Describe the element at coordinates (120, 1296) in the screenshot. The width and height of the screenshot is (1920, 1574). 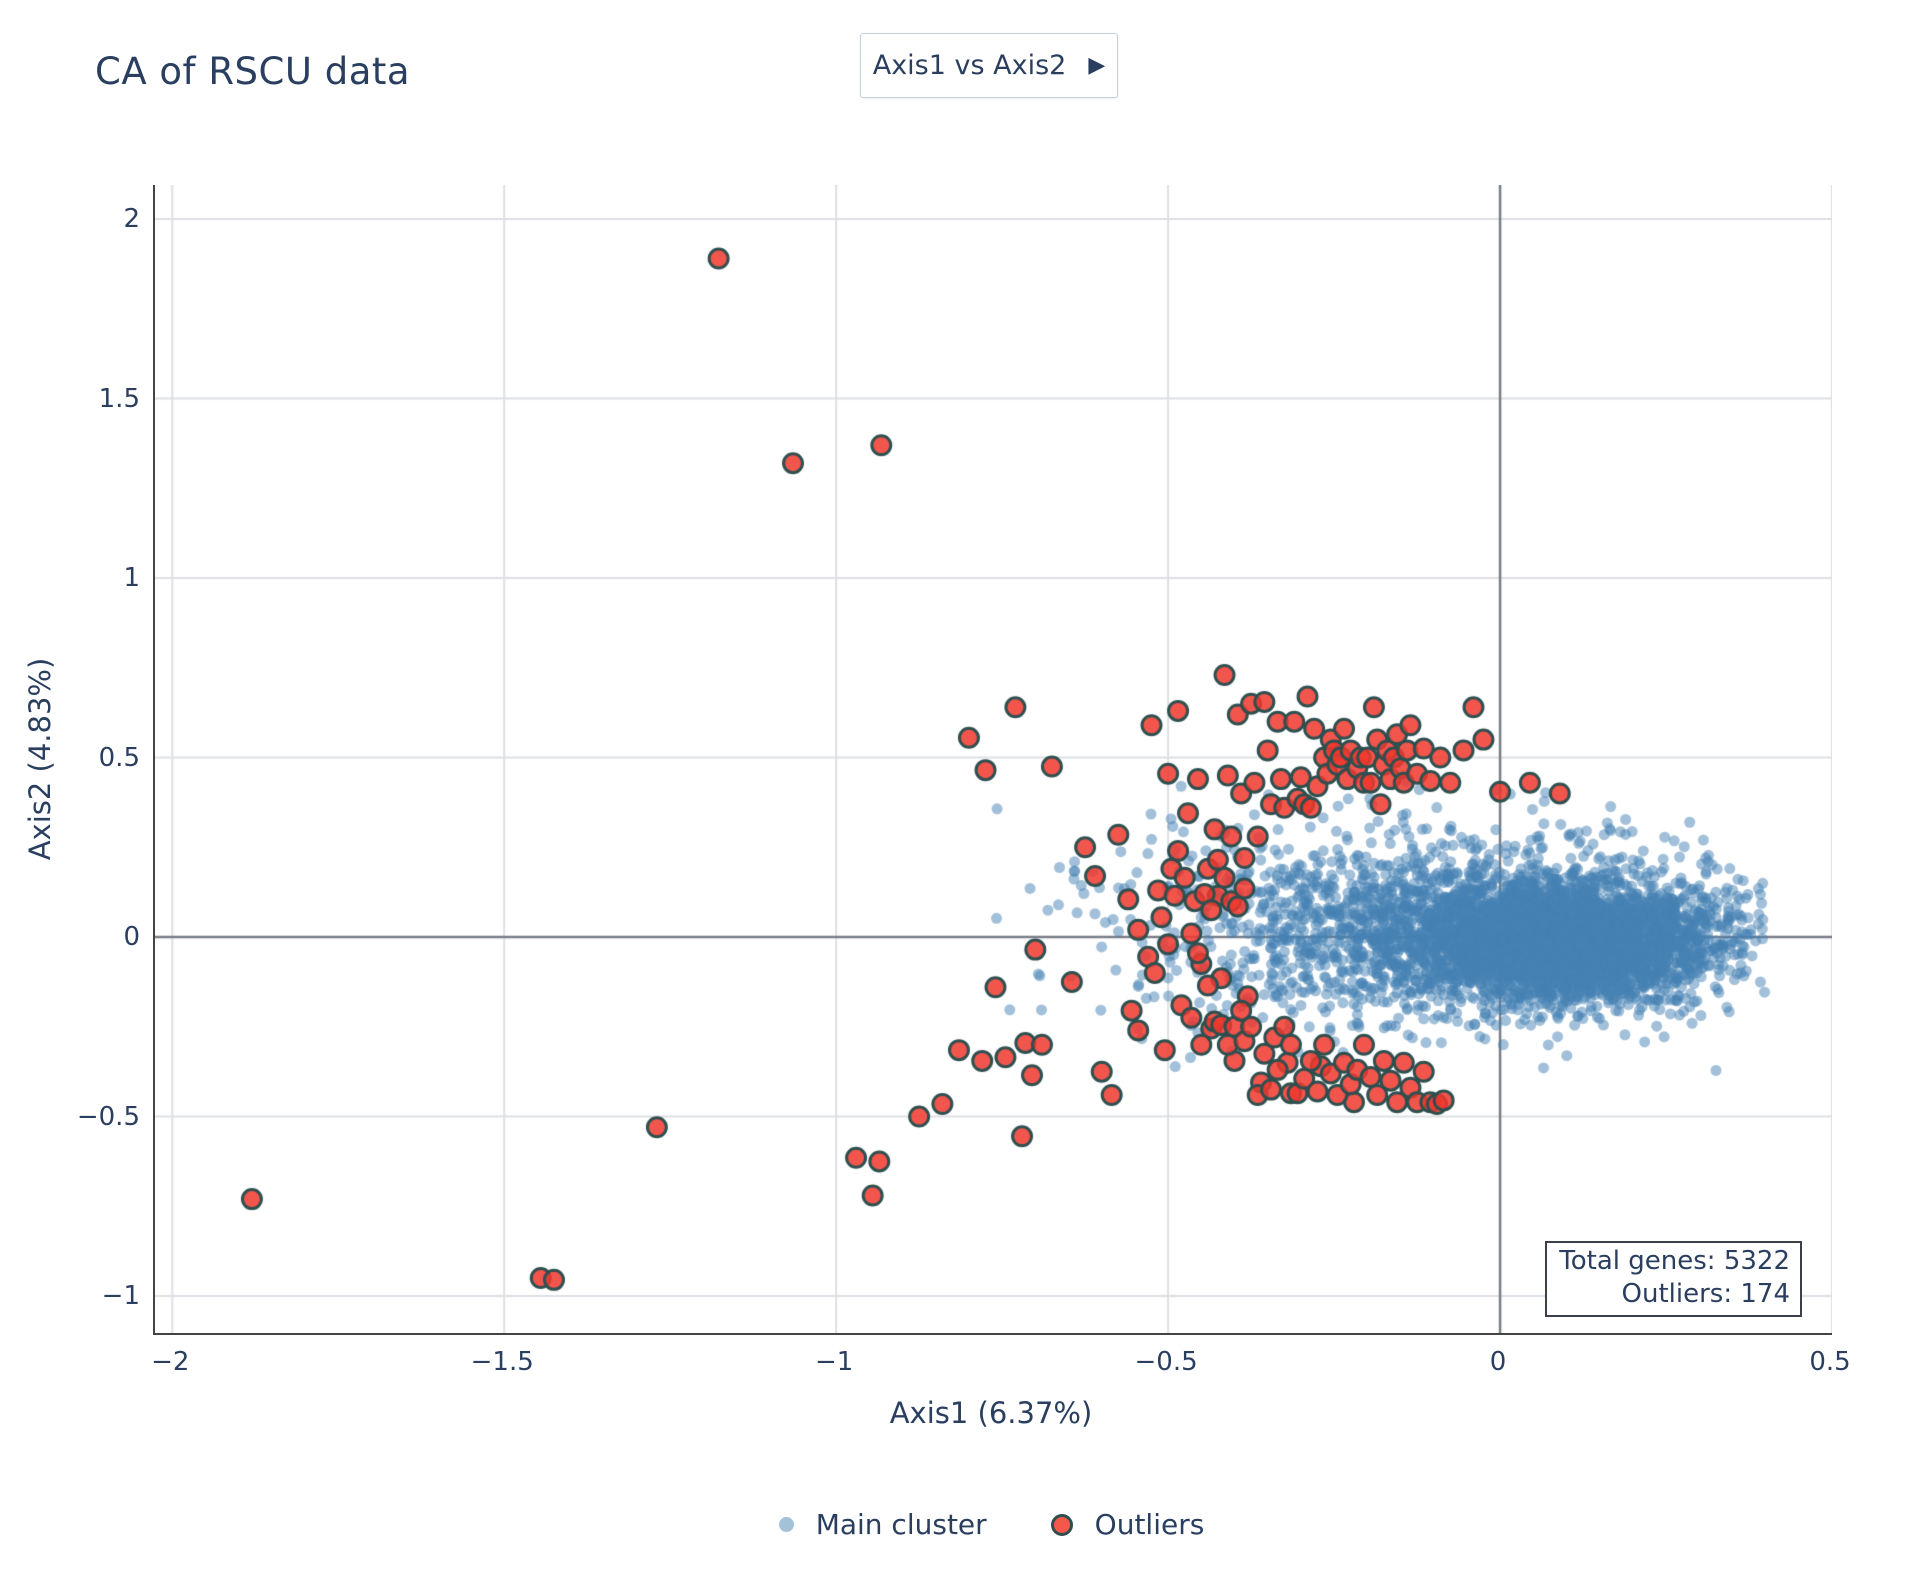
I see `y-tick-label: −1` at that location.